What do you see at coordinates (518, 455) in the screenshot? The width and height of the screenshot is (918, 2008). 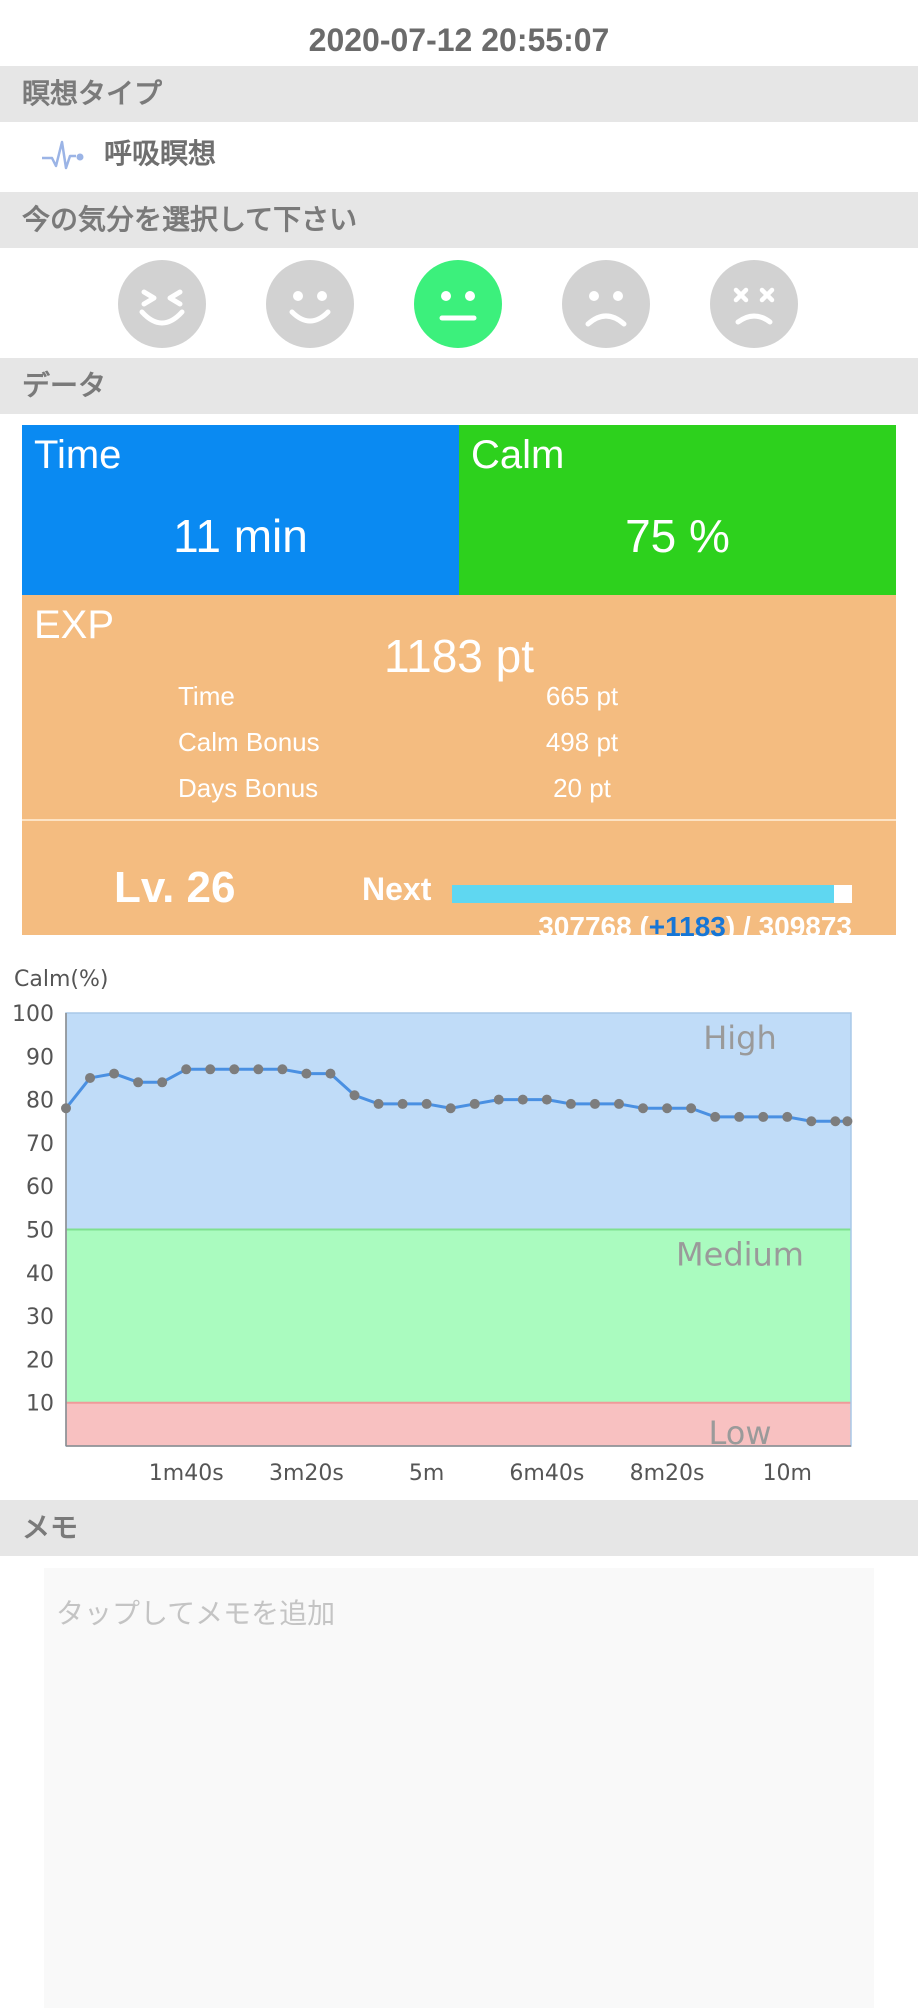 I see `calm-tile-title: Calm` at bounding box center [518, 455].